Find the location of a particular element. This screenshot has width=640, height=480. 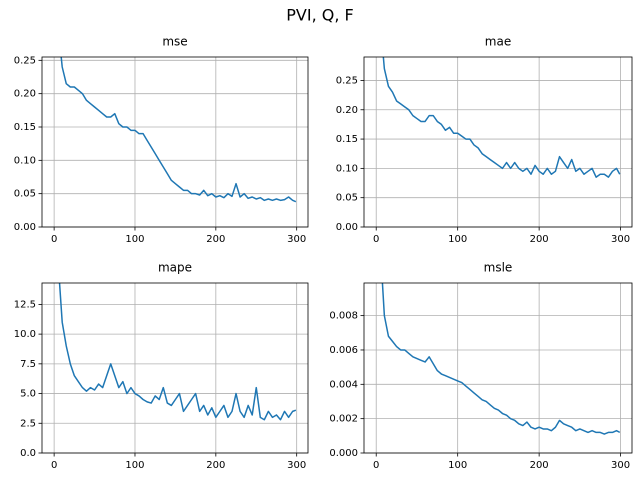

y-tick-label: 0.004 is located at coordinates (343, 384).